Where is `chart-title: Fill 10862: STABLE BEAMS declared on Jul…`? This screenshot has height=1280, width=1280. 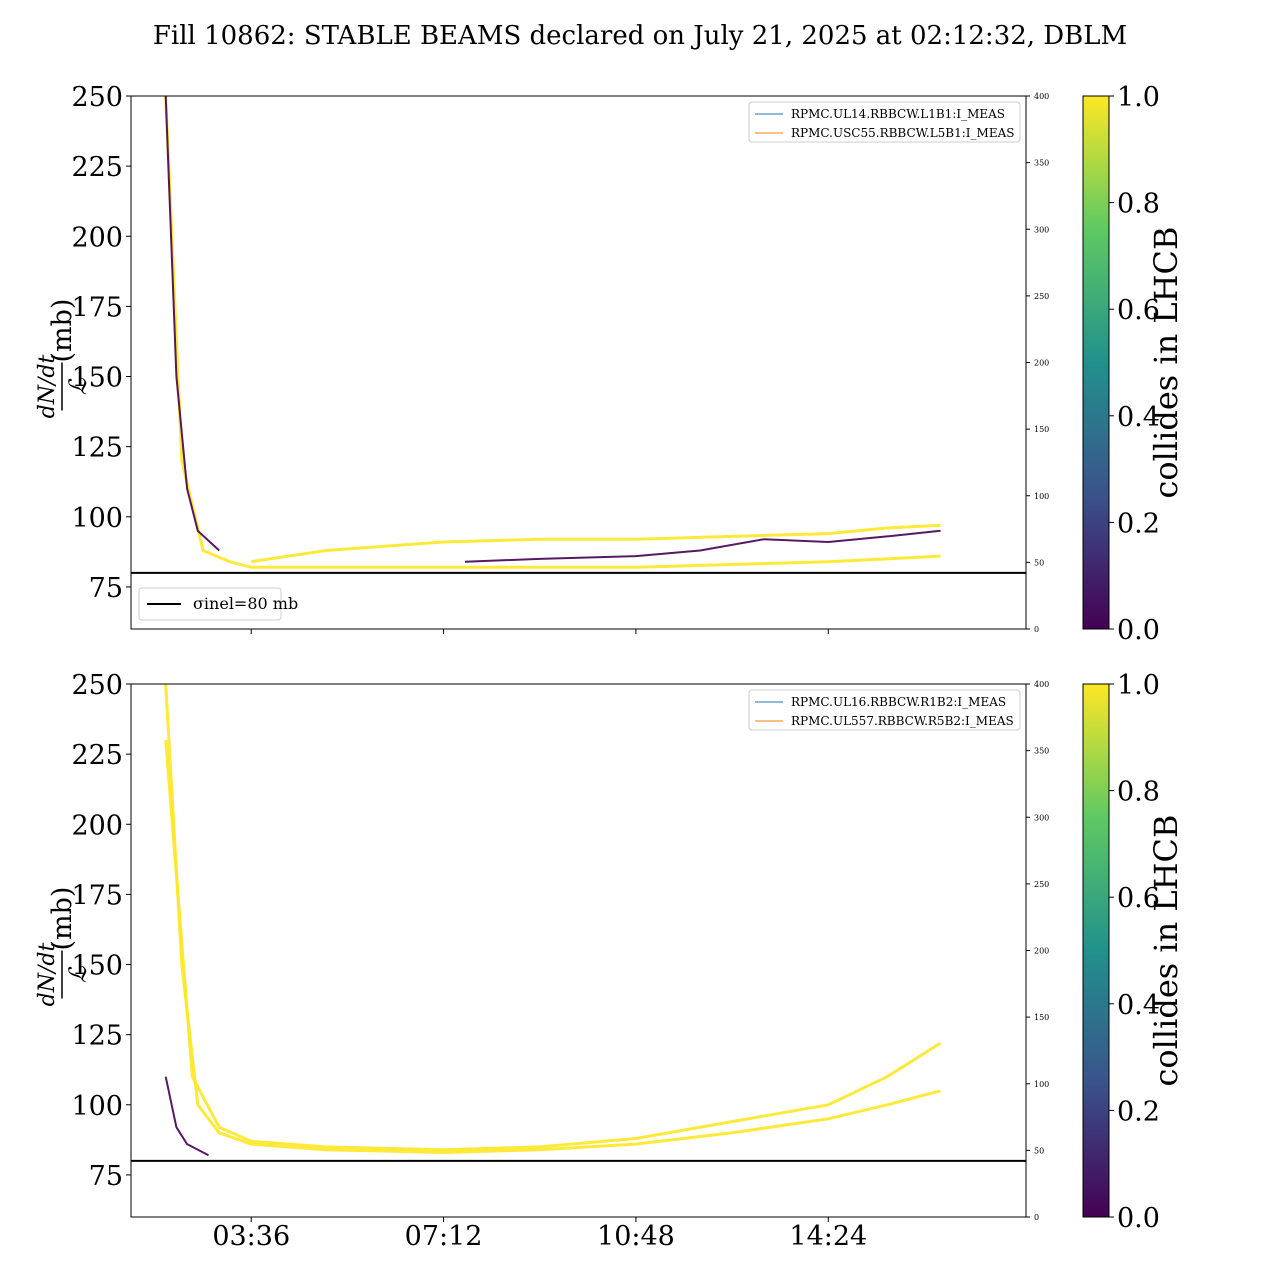
chart-title: Fill 10862: STABLE BEAMS declared on Jul… is located at coordinates (640, 36).